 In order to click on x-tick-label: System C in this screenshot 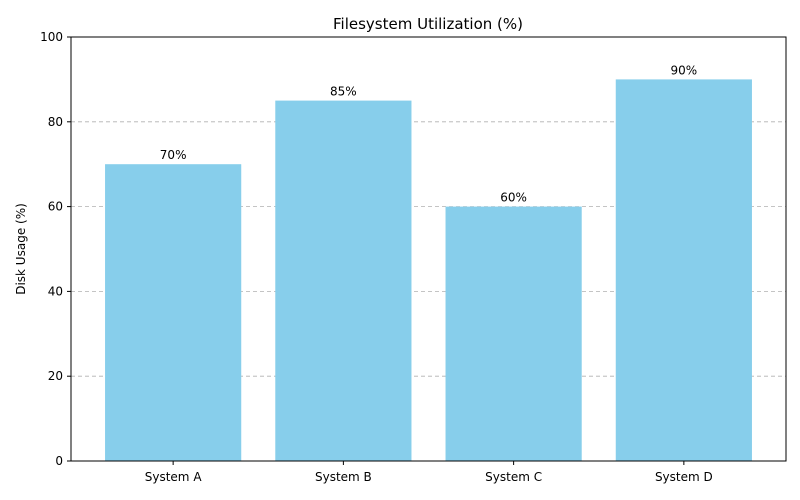, I will do `click(513, 477)`.